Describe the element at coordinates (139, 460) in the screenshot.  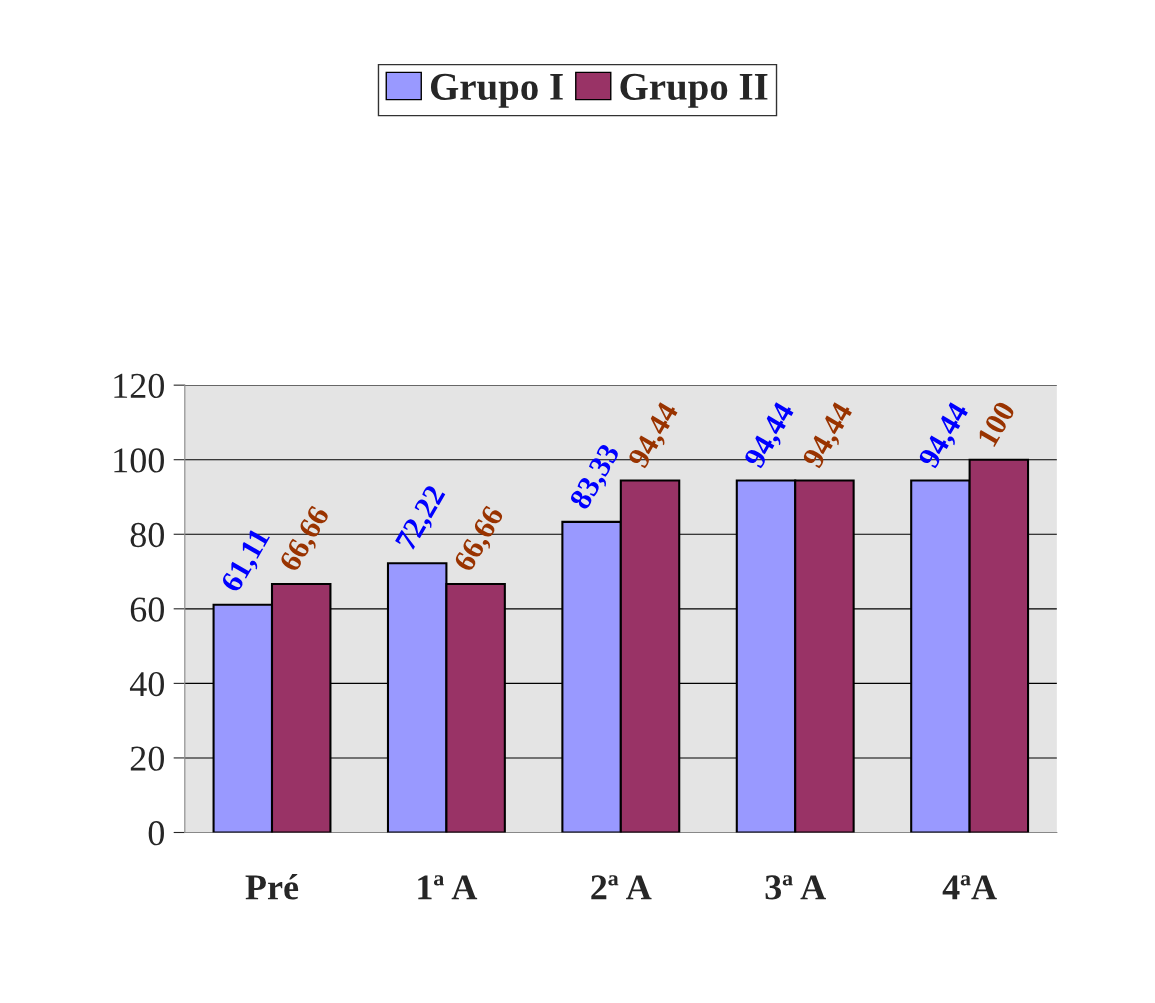
I see `y-tick-label: 100` at that location.